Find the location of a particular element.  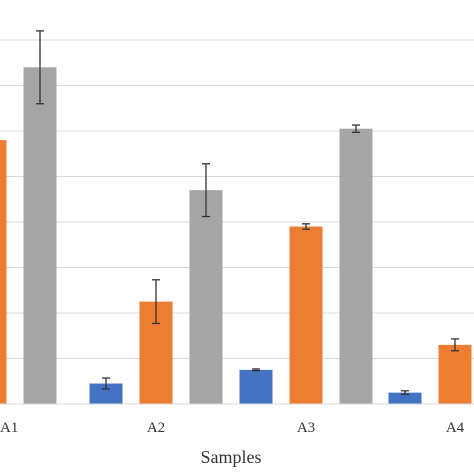

x-tick-label-a4: A4 is located at coordinates (455, 428).